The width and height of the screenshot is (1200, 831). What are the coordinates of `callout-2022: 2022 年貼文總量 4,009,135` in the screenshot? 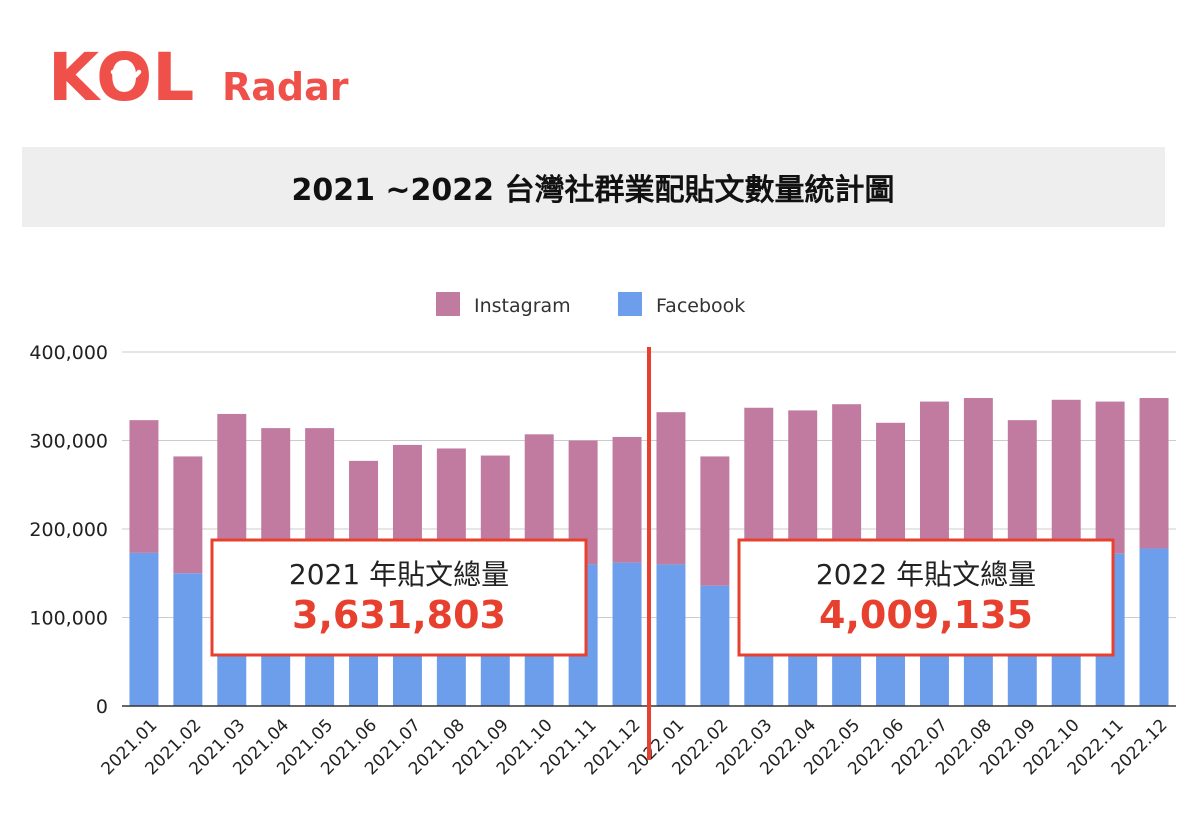 It's located at (926, 597).